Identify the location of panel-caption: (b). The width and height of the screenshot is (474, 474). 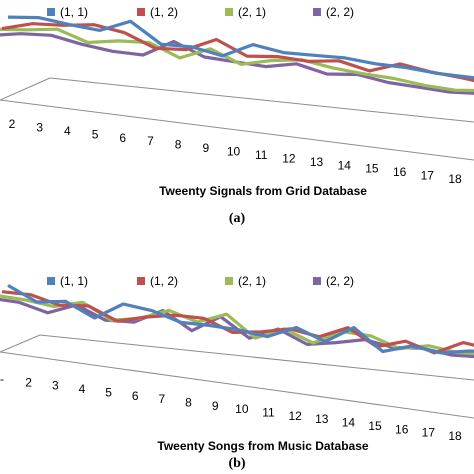
(236, 463).